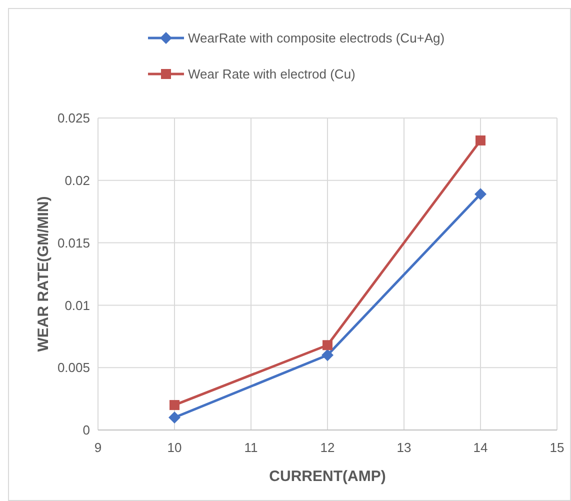 The image size is (571, 501). What do you see at coordinates (77, 305) in the screenshot?
I see `y-tick-label: 0.01` at bounding box center [77, 305].